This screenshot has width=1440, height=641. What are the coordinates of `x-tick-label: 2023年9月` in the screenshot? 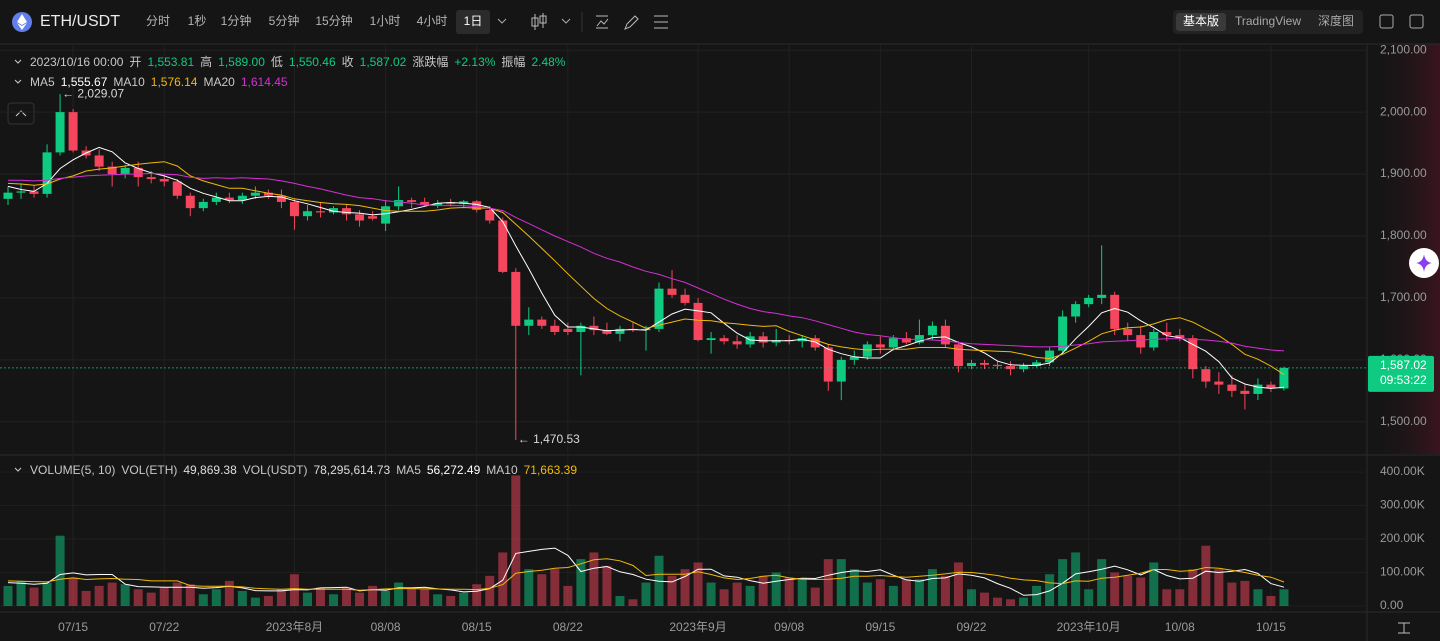 It's located at (697, 627).